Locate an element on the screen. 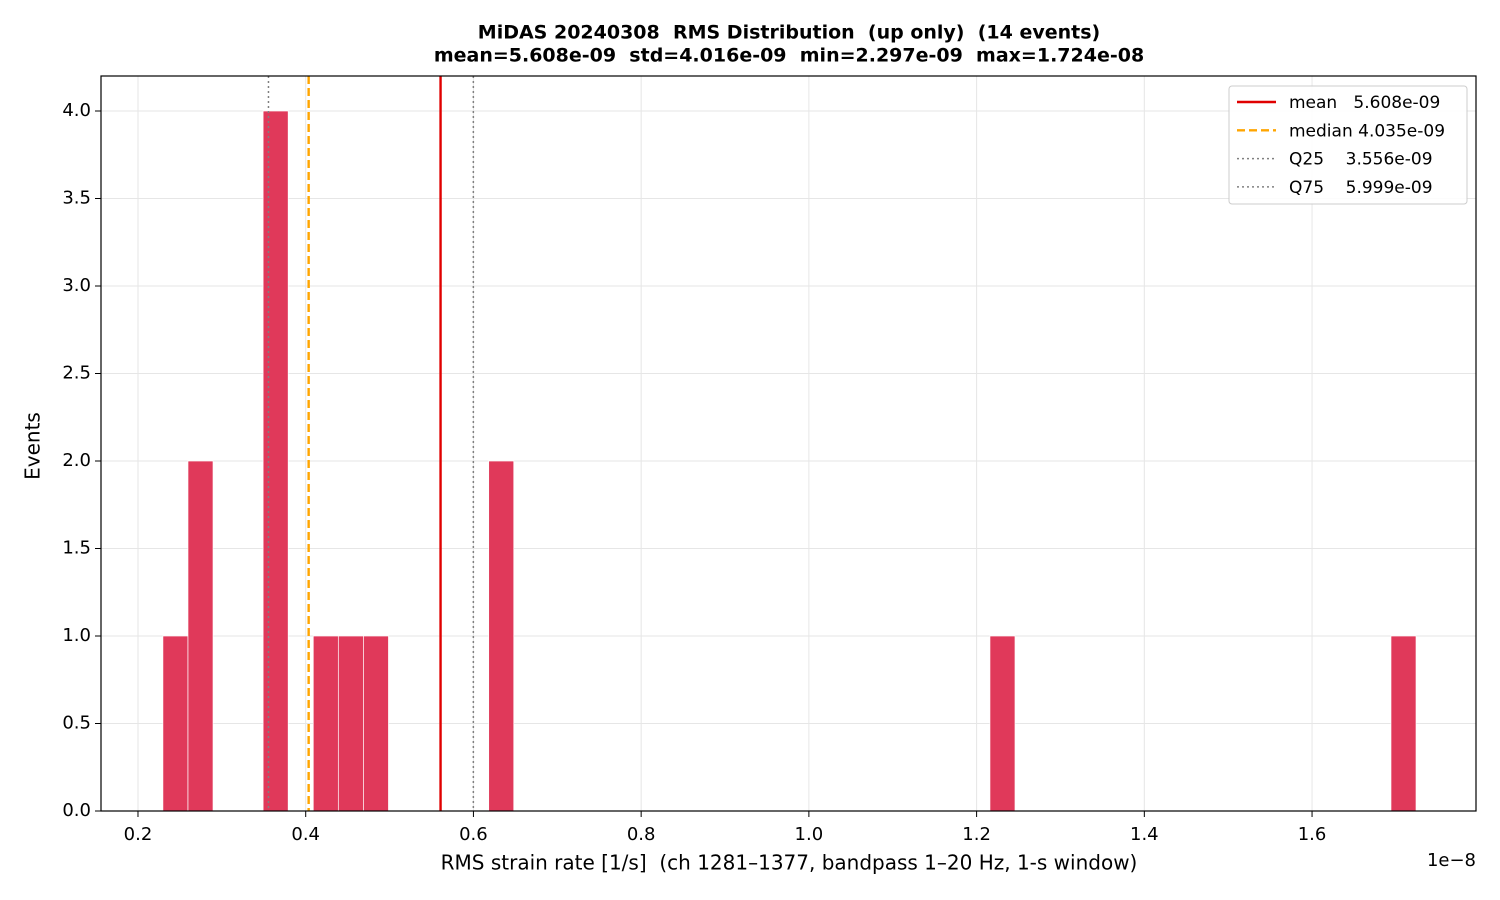 This screenshot has width=1500, height=900. legend-label: mean 5.608e-09 is located at coordinates (1364, 103).